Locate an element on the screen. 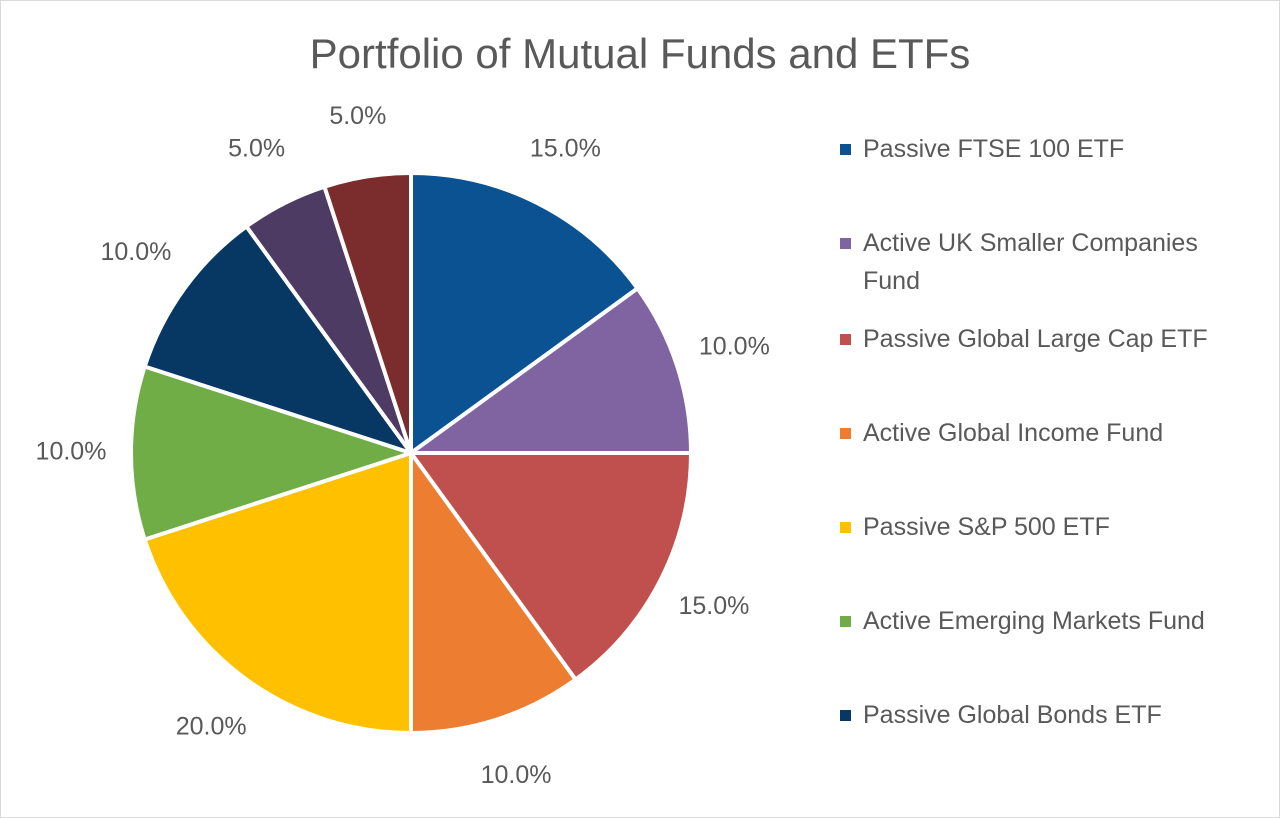  legend-item: Passive FTSE 100 ETF is located at coordinates (1046, 149).